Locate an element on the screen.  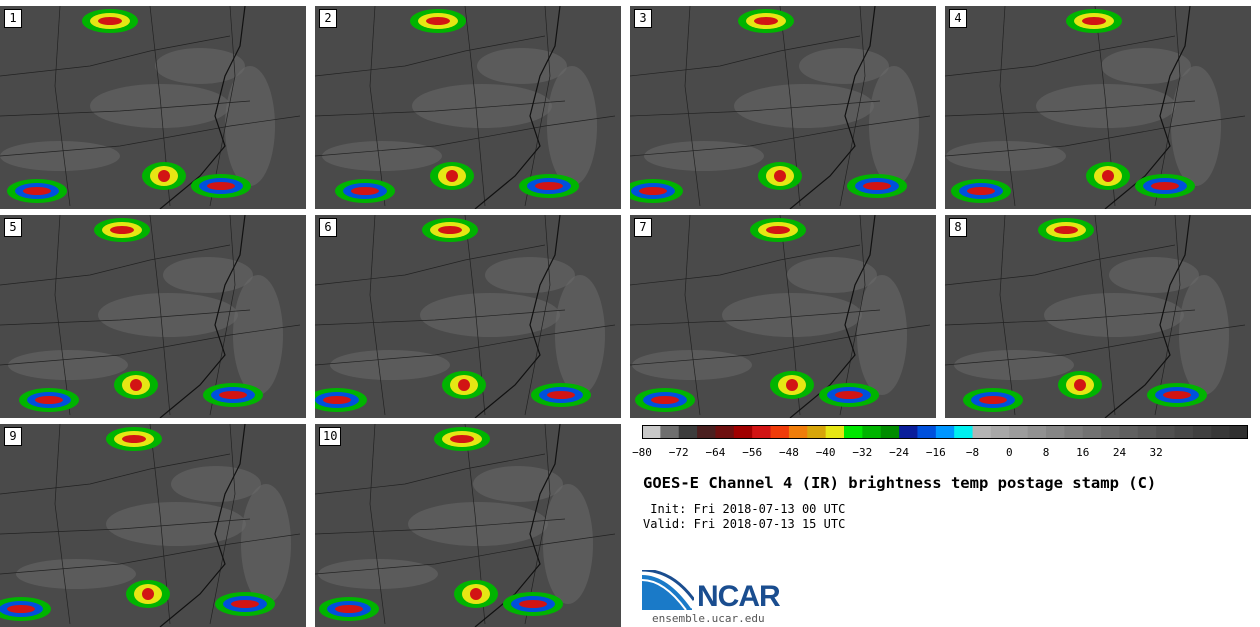
panel-number: 7 is located at coordinates (643, 227).